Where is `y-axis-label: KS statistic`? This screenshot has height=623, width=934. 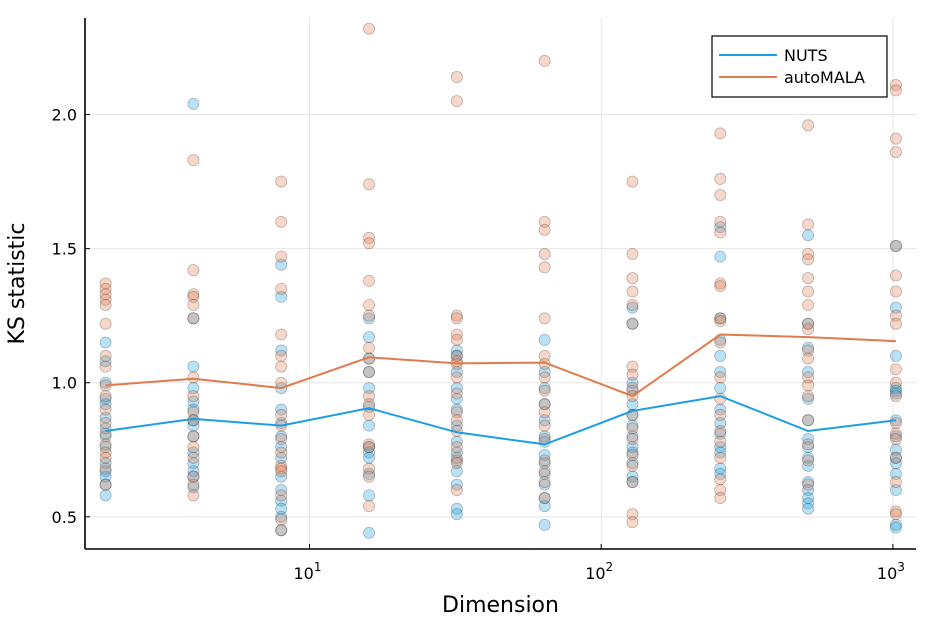
y-axis-label: KS statistic is located at coordinates (17, 284).